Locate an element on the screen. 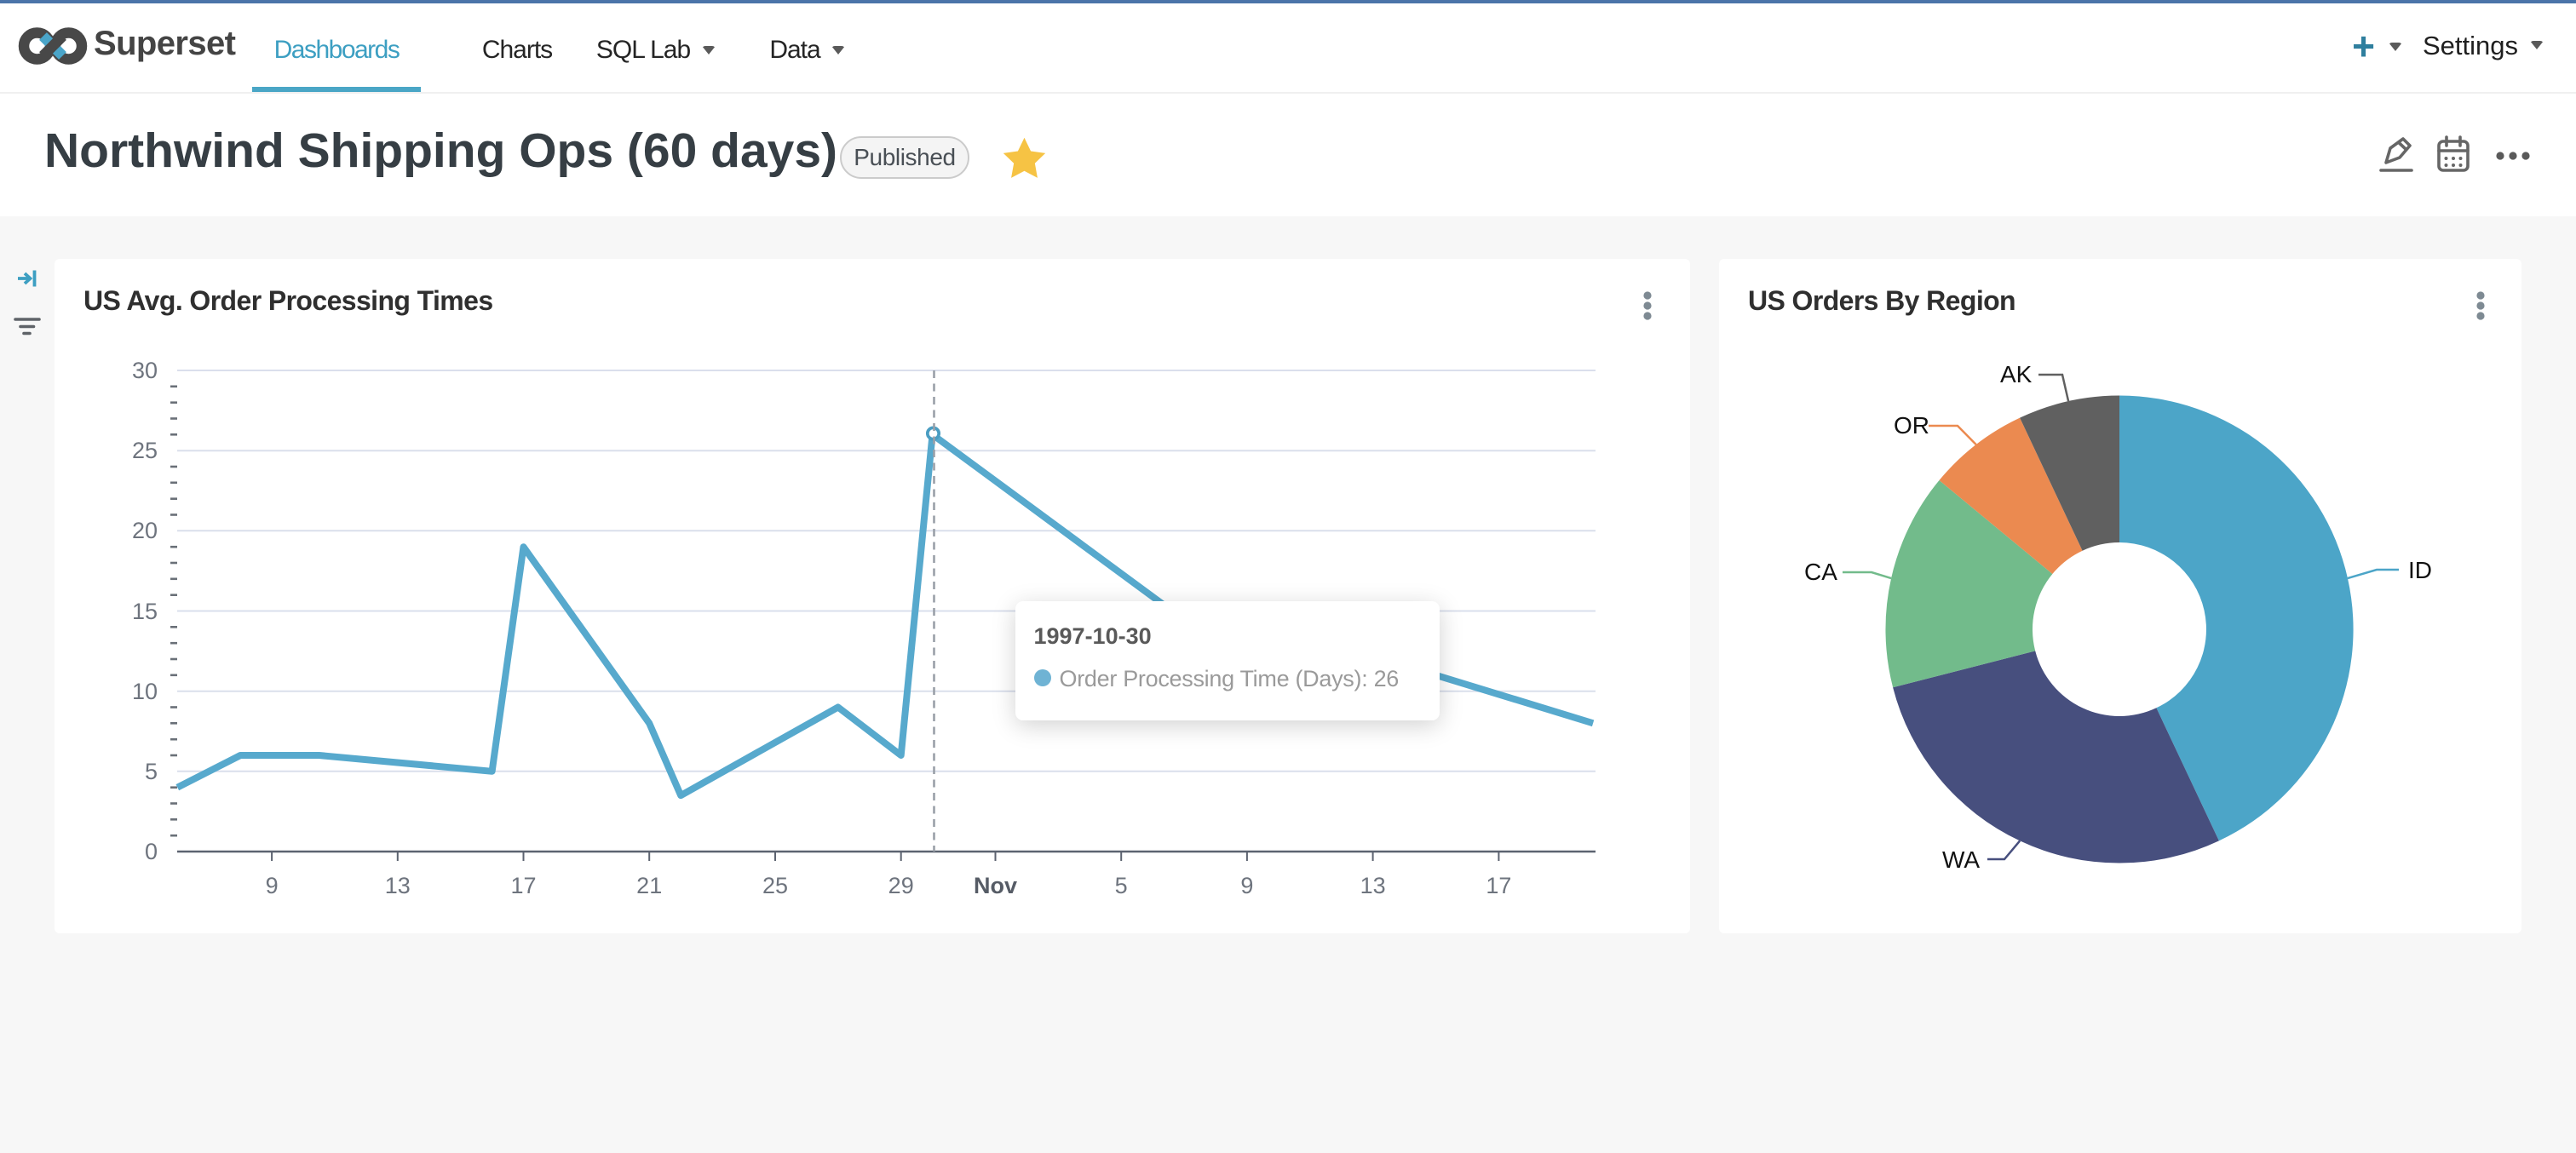  svg-text: 29 is located at coordinates (901, 886).